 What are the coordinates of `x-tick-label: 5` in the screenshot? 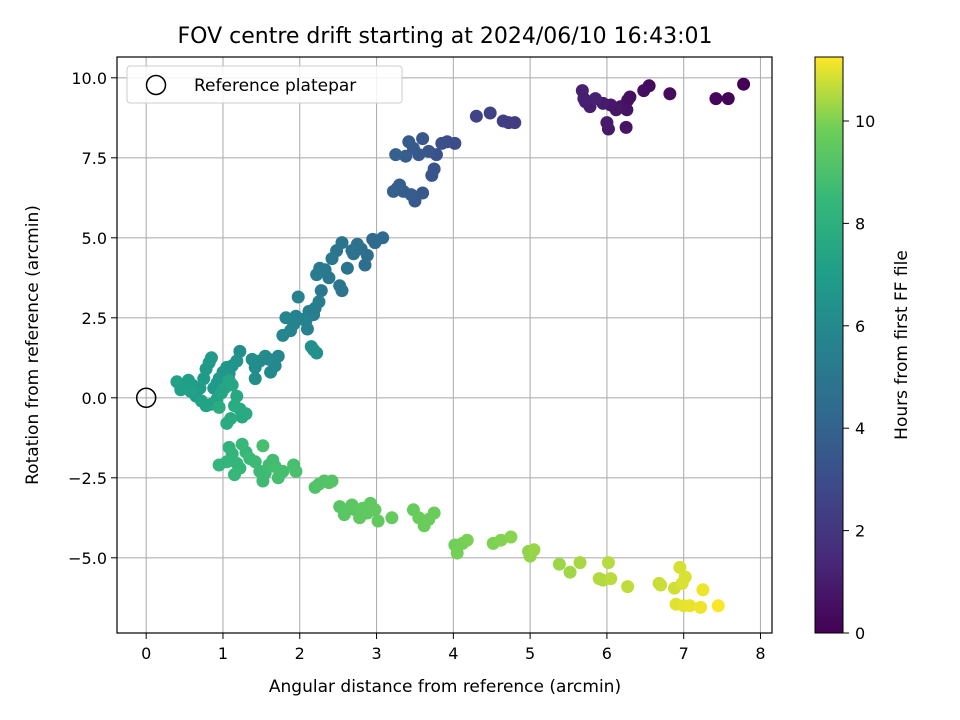 It's located at (530, 653).